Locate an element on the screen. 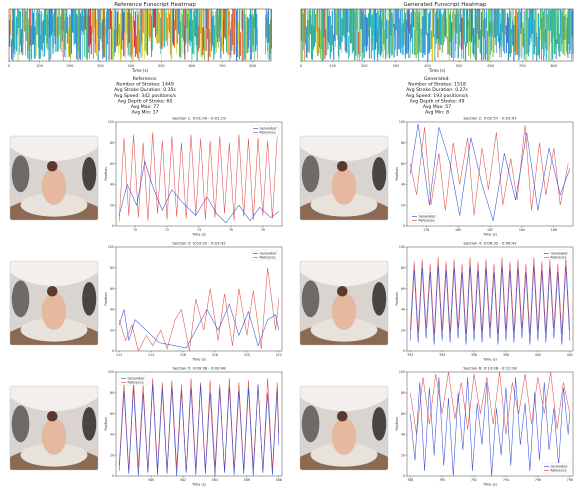 Image resolution: width=583 pixels, height=500 pixels. x-tick-label: 402 is located at coordinates (570, 355).